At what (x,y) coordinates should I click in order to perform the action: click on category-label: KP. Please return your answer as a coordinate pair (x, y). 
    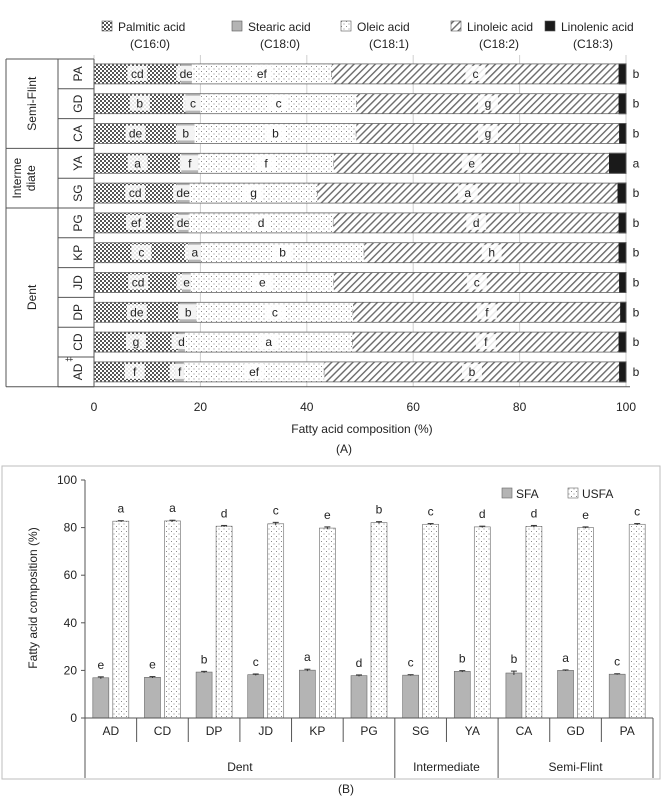
    Looking at the image, I should click on (78, 253).